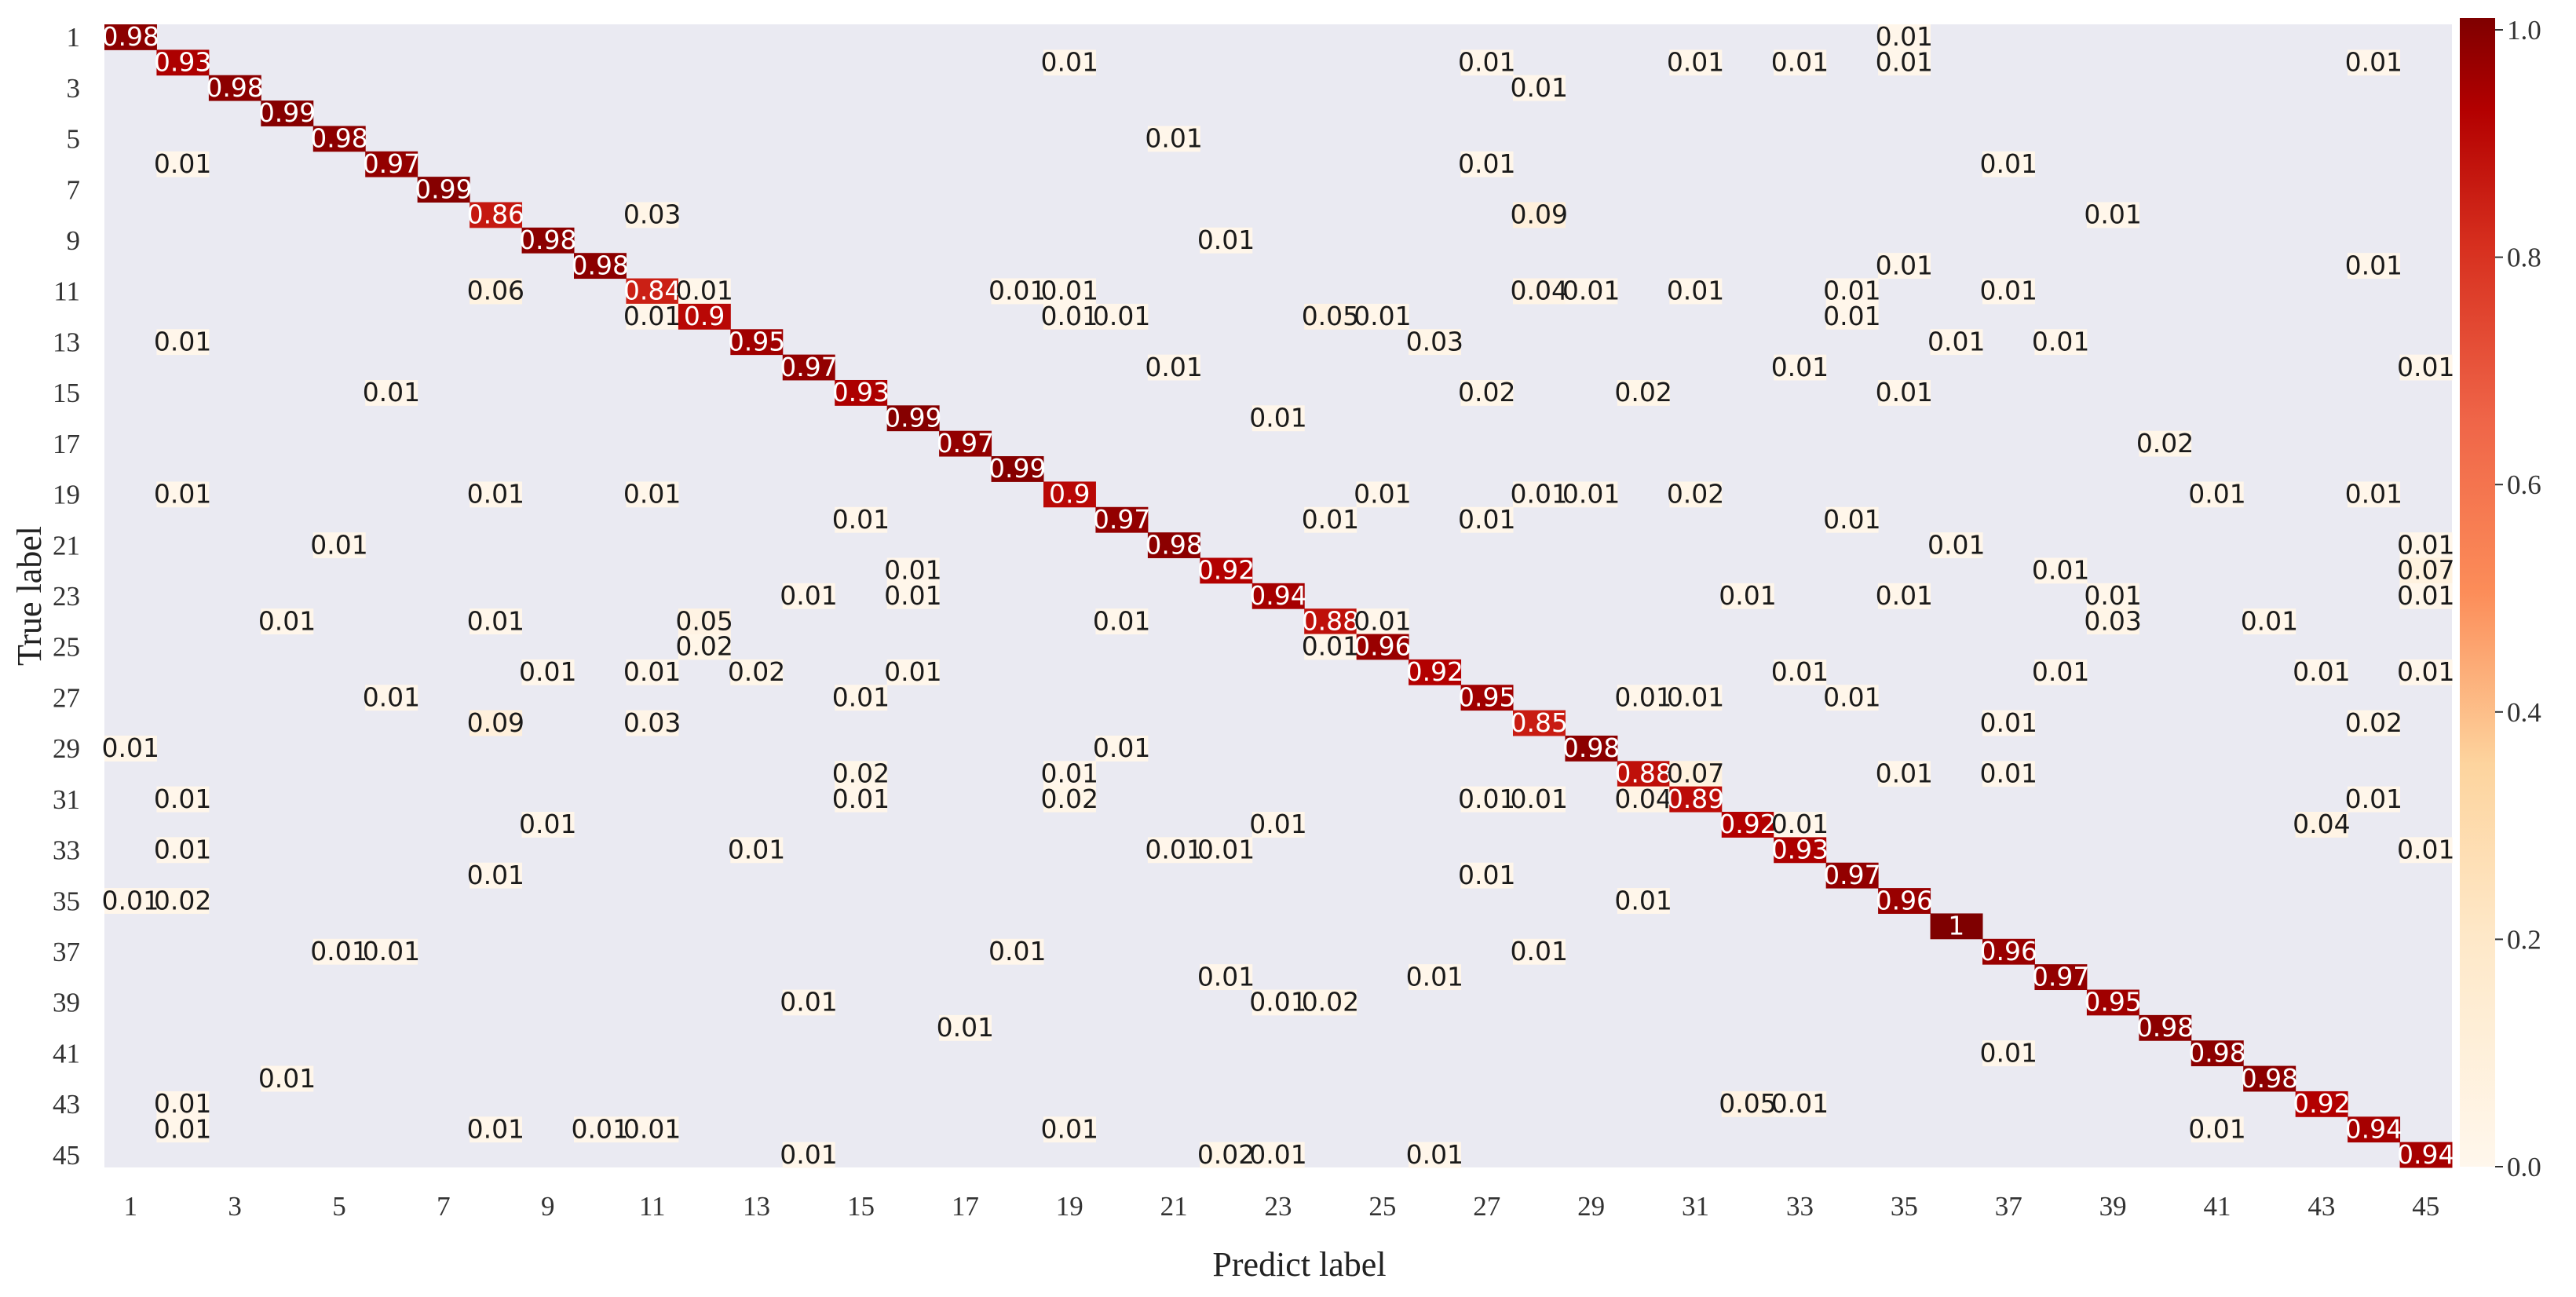  Describe the element at coordinates (861, 392) in the screenshot. I see `cell-value-label: 0.93` at that location.